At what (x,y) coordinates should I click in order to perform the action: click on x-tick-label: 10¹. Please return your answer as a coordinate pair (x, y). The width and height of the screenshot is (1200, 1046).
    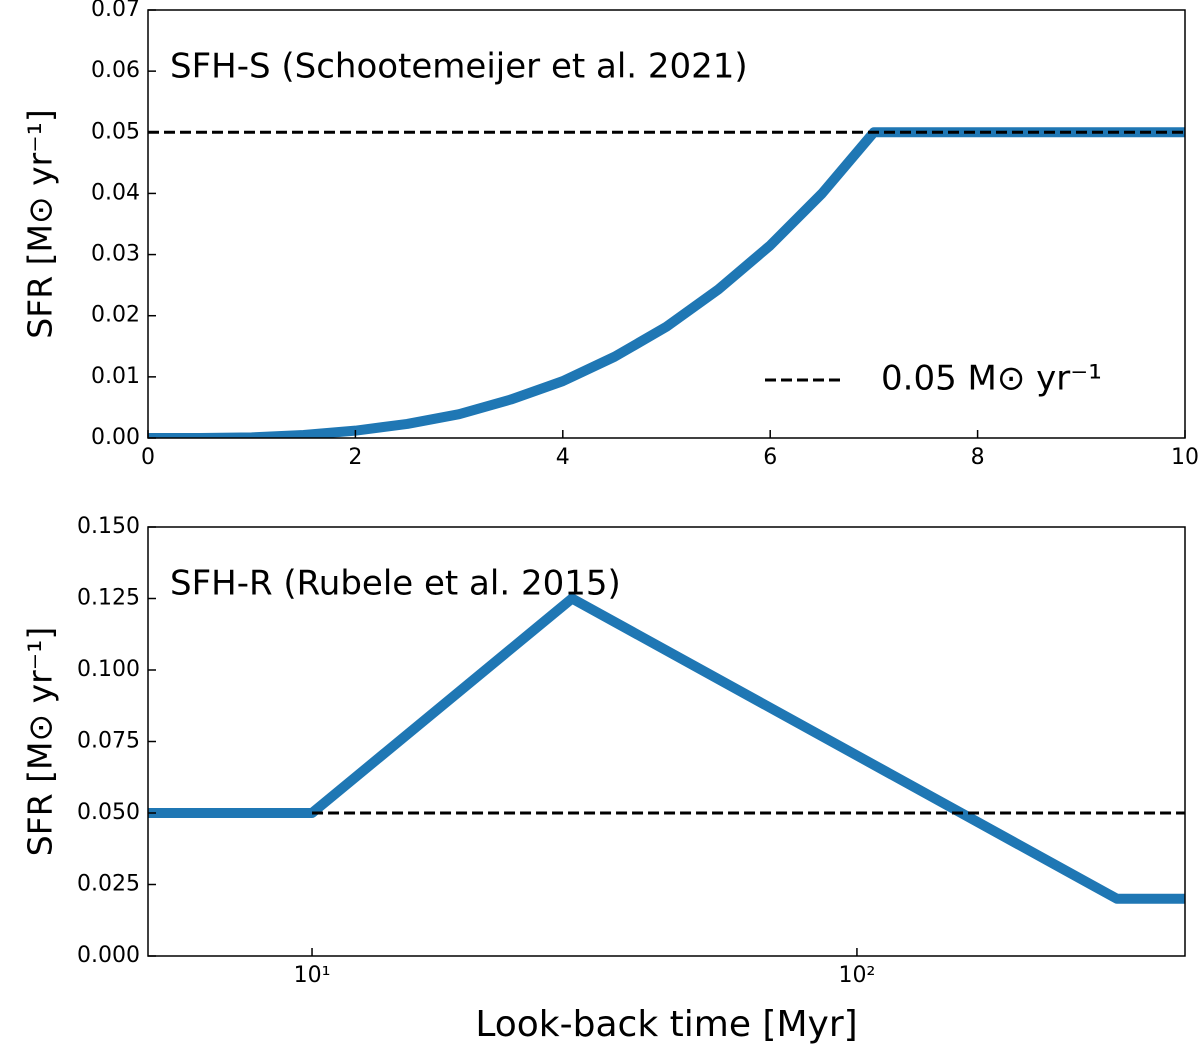
    Looking at the image, I should click on (312, 975).